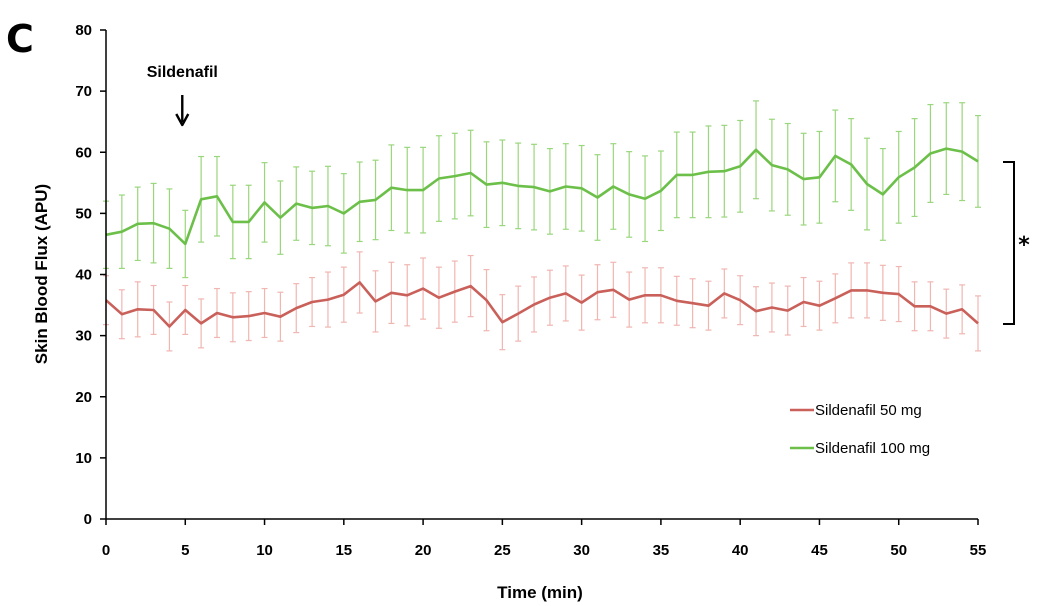 Image resolution: width=1044 pixels, height=606 pixels. I want to click on y-tick-label: 40, so click(83, 275).